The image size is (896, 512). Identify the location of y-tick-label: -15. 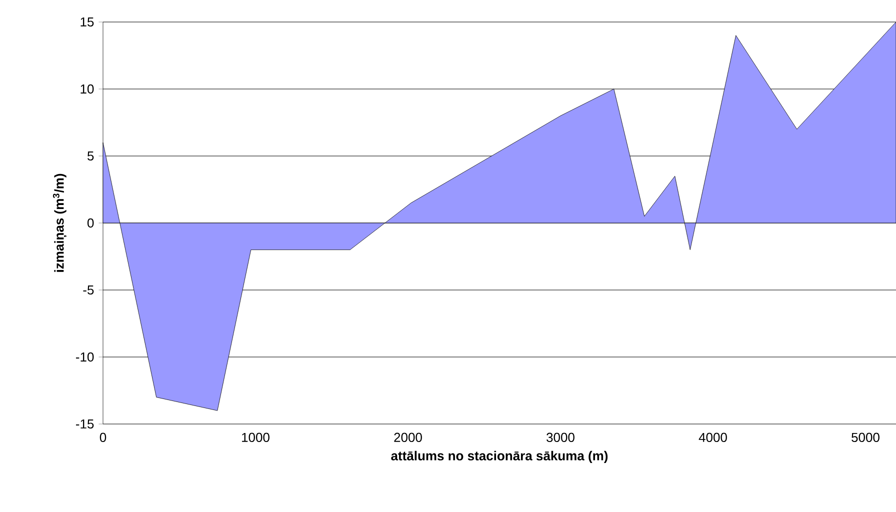
(85, 424).